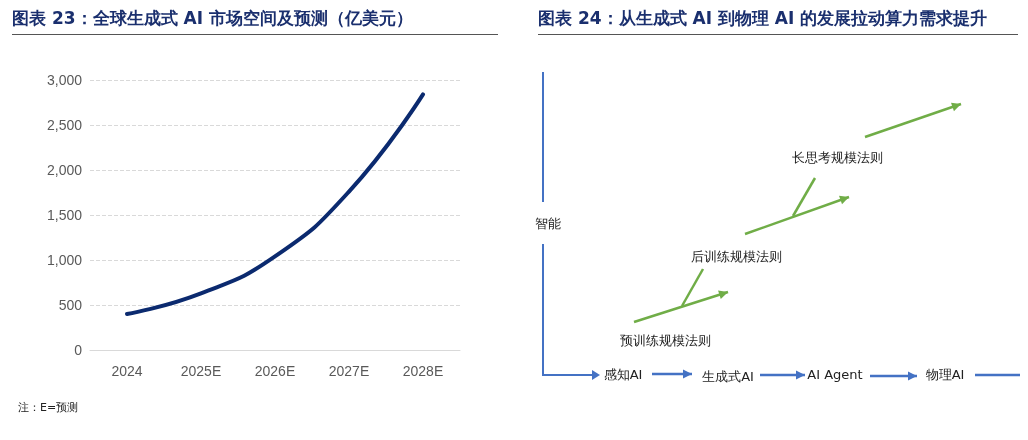 The width and height of the screenshot is (1028, 440). Describe the element at coordinates (255, 20) in the screenshot. I see `chart-title: 图表 23：全球生成式 AI 市场空间及预测（亿美元）` at that location.